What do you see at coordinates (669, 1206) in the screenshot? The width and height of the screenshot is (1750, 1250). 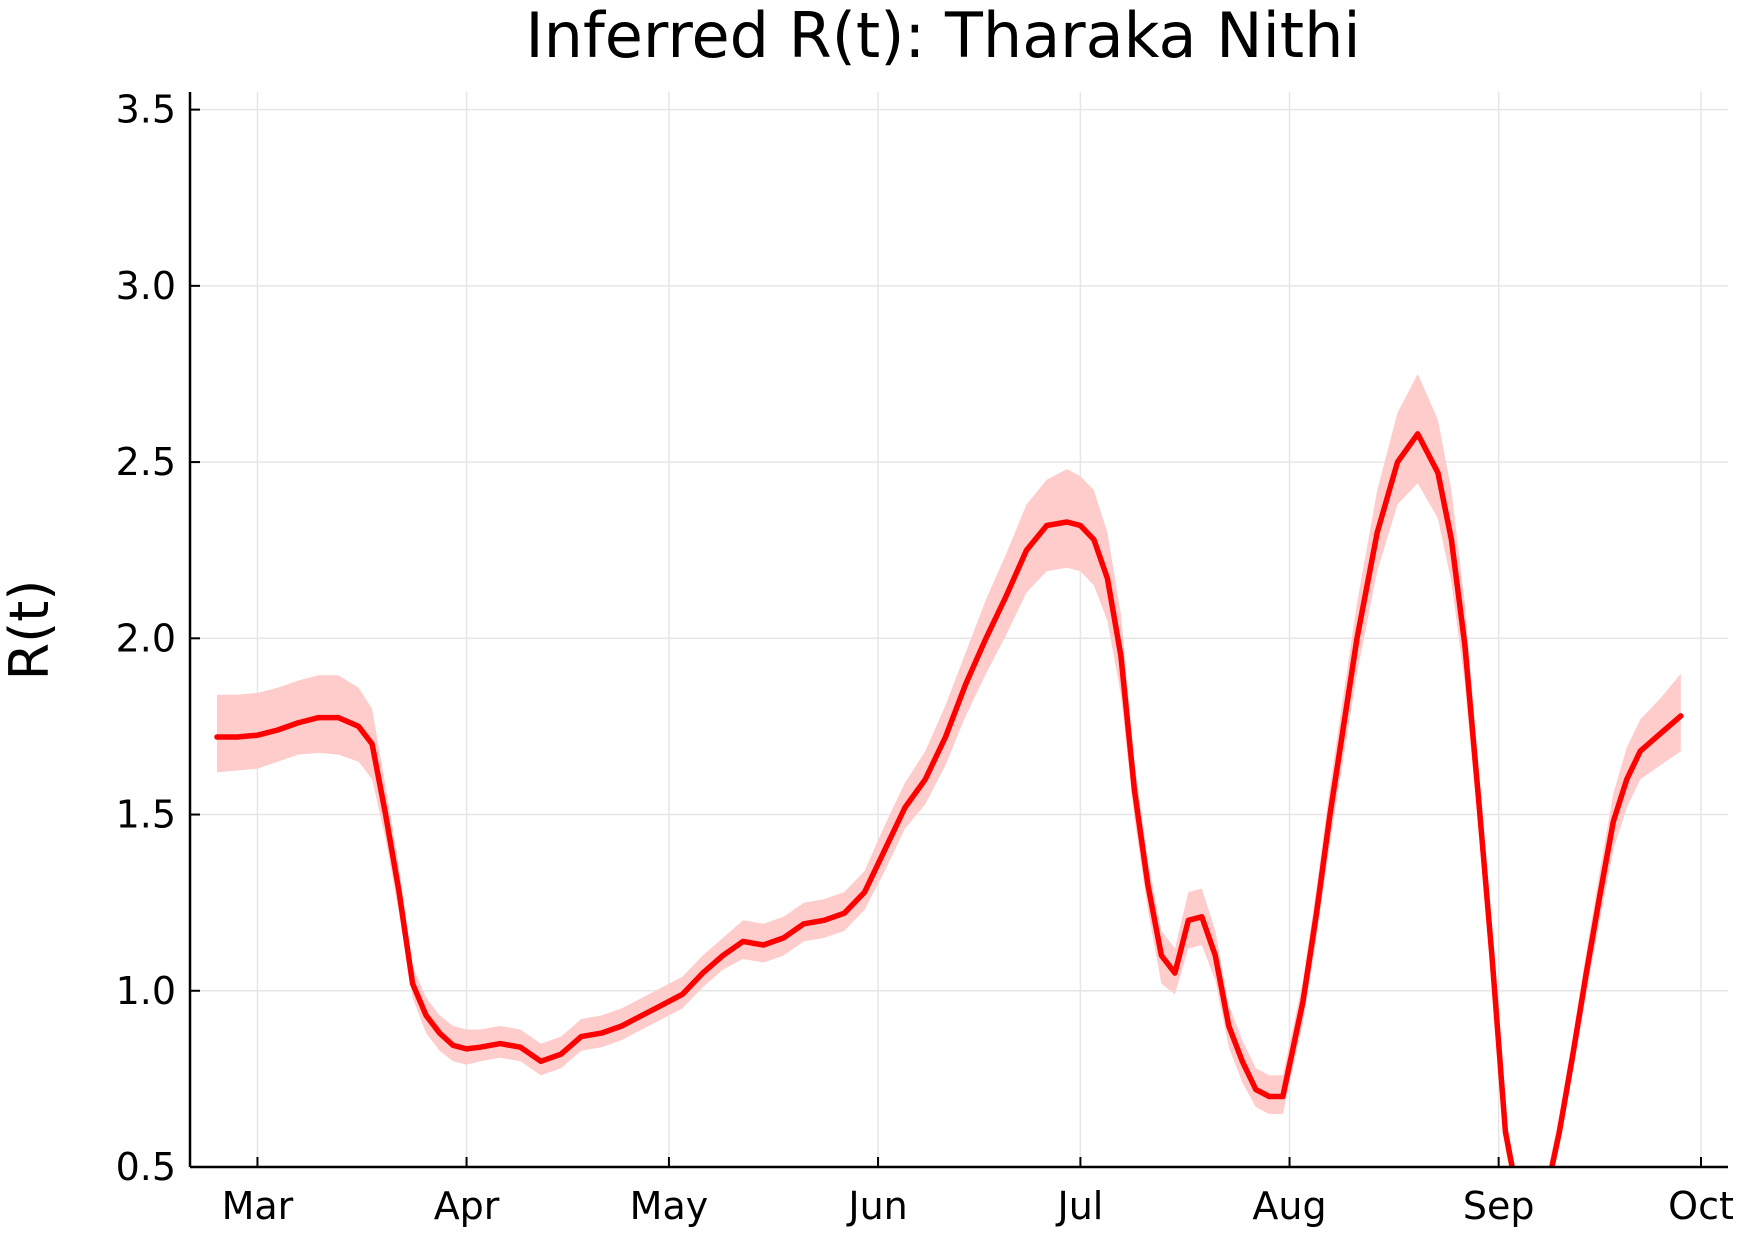 I see `x-tick-label: May` at bounding box center [669, 1206].